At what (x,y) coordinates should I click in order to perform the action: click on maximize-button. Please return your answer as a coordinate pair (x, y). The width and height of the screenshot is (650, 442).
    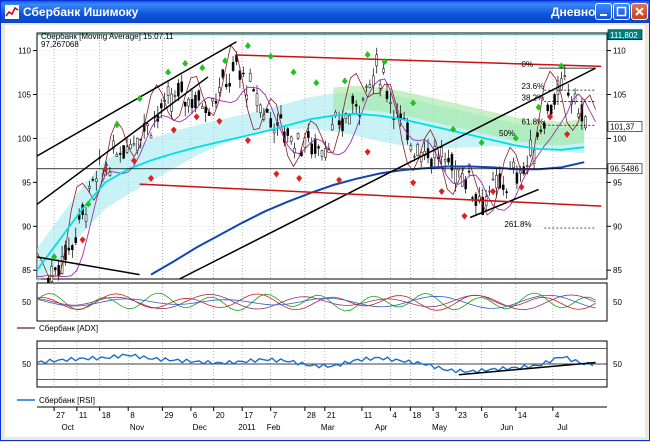
    Looking at the image, I should click on (621, 11).